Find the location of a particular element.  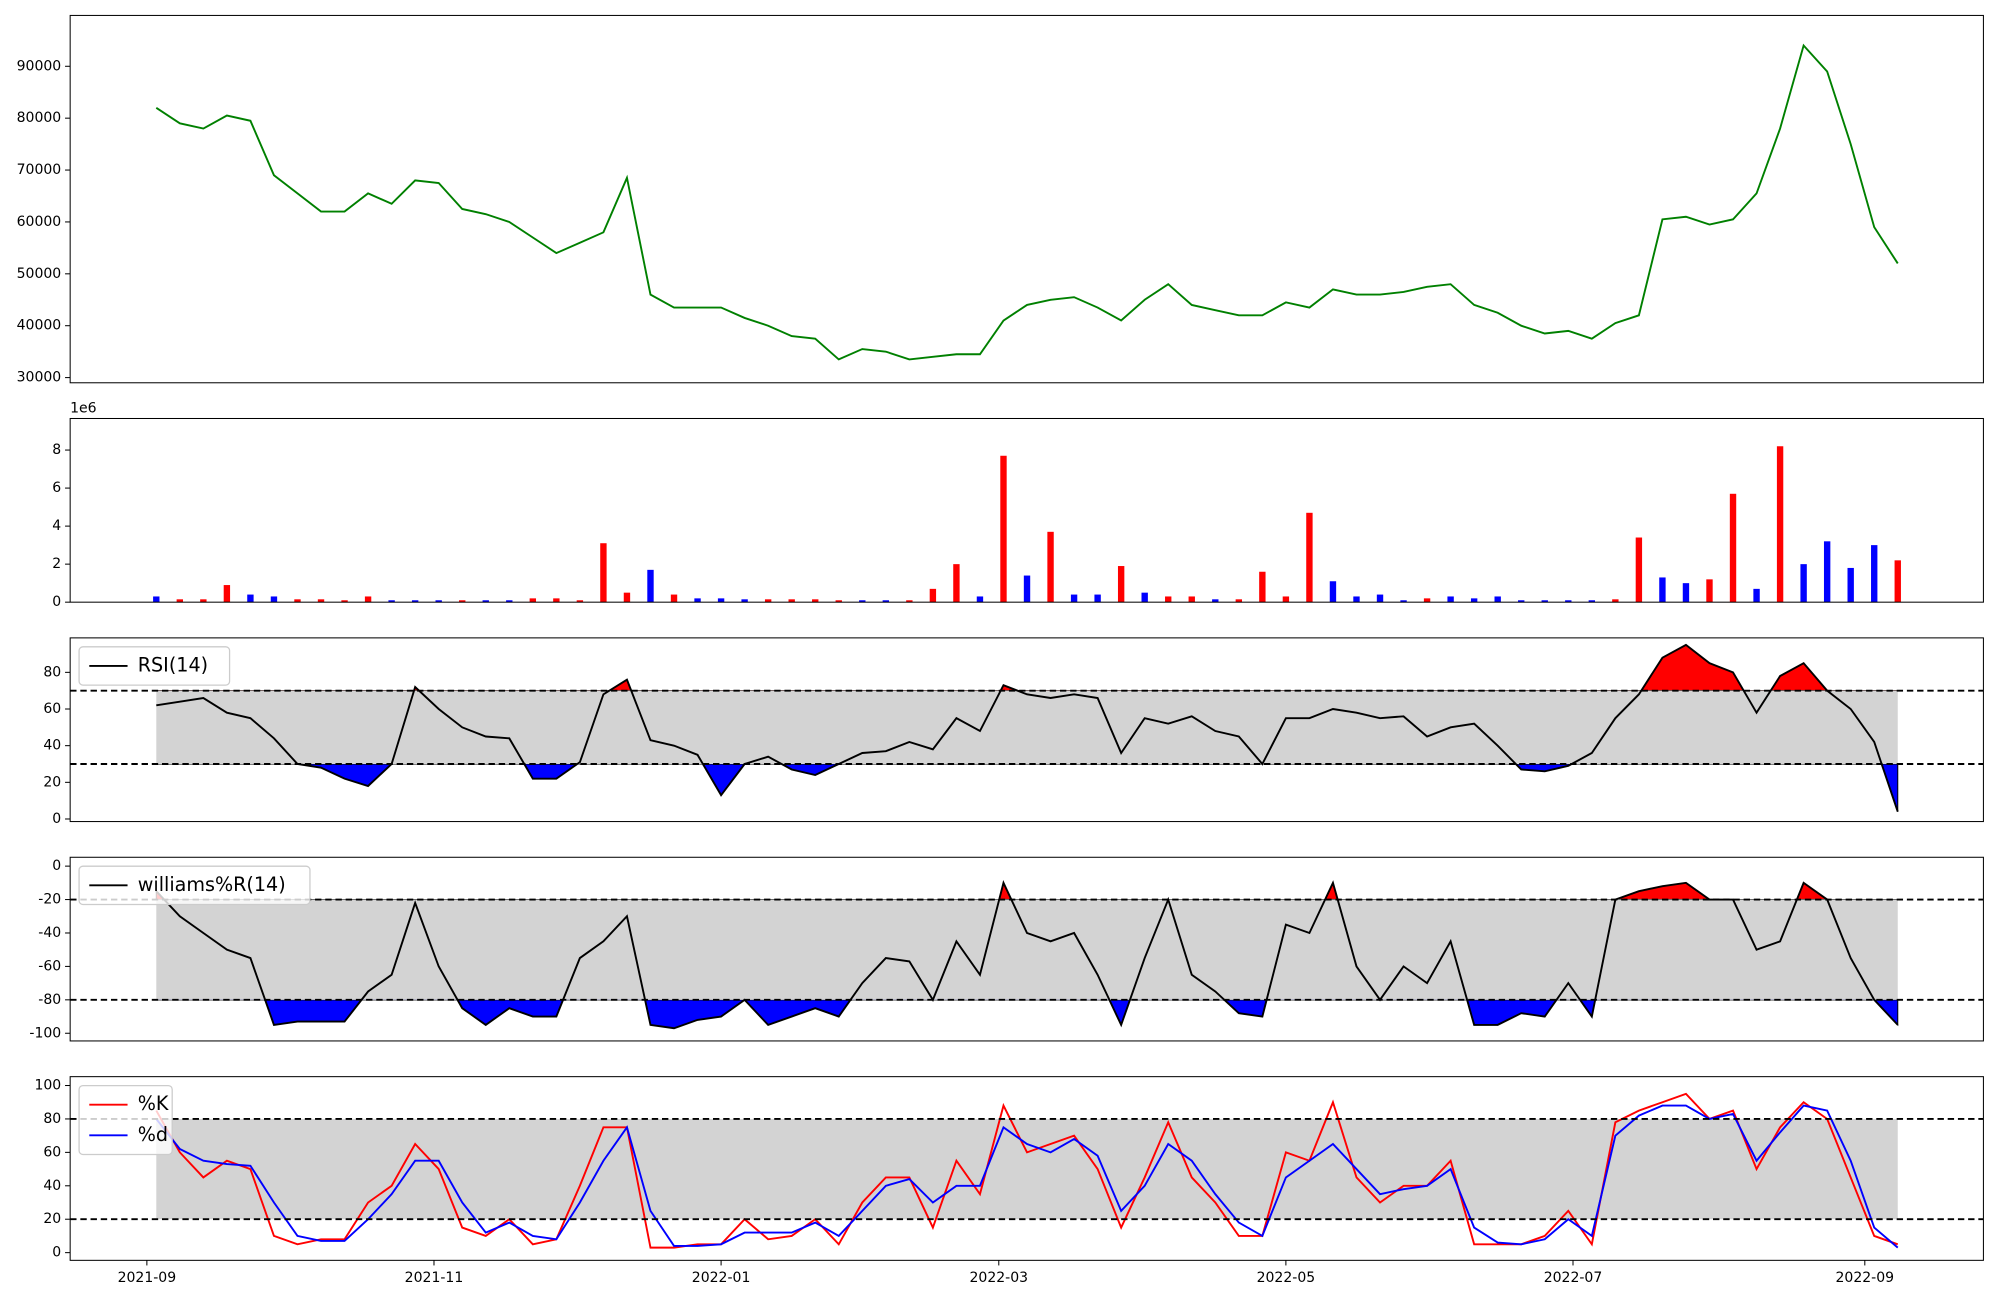

y-tick-label: 4 is located at coordinates (56, 526).